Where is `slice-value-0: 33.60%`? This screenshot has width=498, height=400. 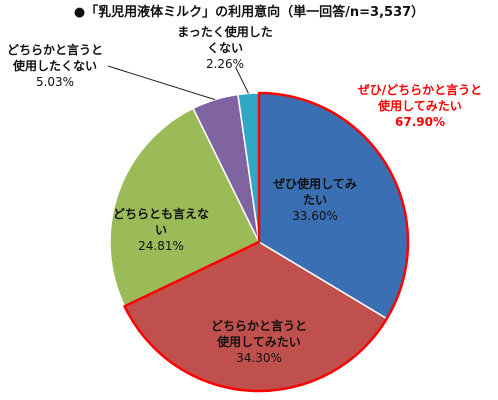 slice-value-0: 33.60% is located at coordinates (315, 216).